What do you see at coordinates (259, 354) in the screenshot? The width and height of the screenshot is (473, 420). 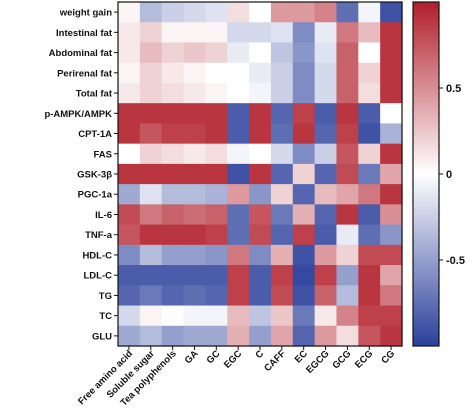 I see `column-label: C` at bounding box center [259, 354].